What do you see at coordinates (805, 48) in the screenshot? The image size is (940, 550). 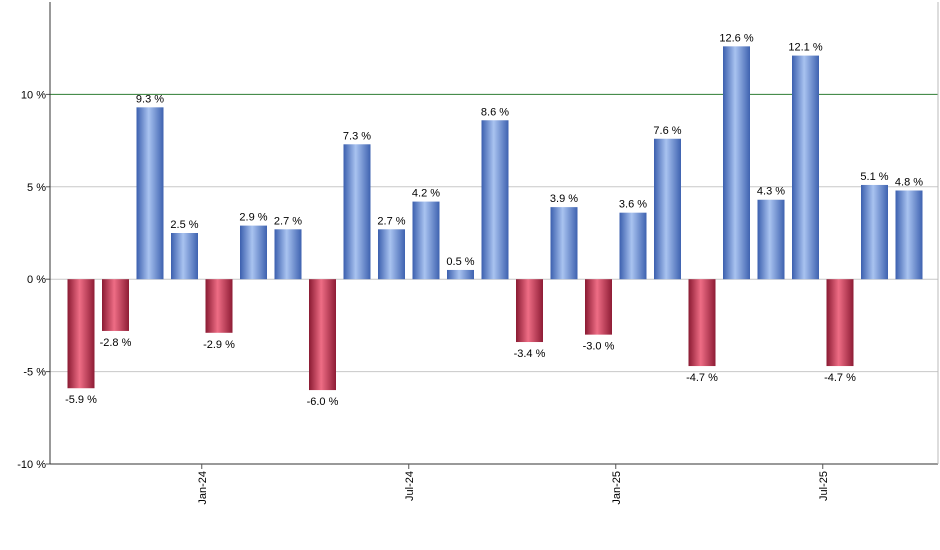 I see `data-label: 12.1 %` at bounding box center [805, 48].